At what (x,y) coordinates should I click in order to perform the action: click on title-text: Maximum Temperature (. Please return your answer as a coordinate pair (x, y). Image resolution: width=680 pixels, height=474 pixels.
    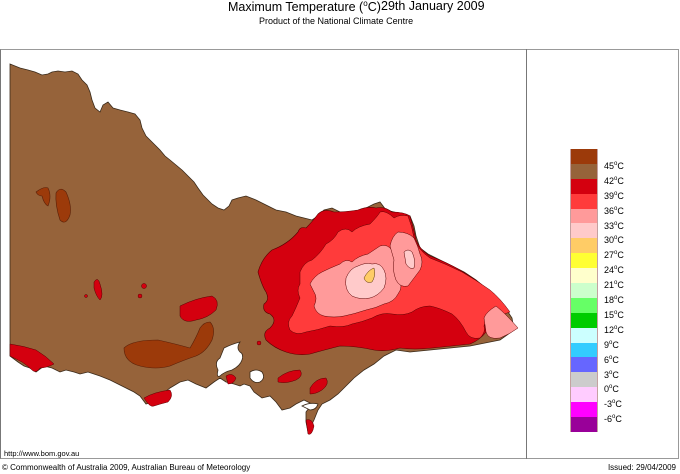
    Looking at the image, I should click on (296, 7).